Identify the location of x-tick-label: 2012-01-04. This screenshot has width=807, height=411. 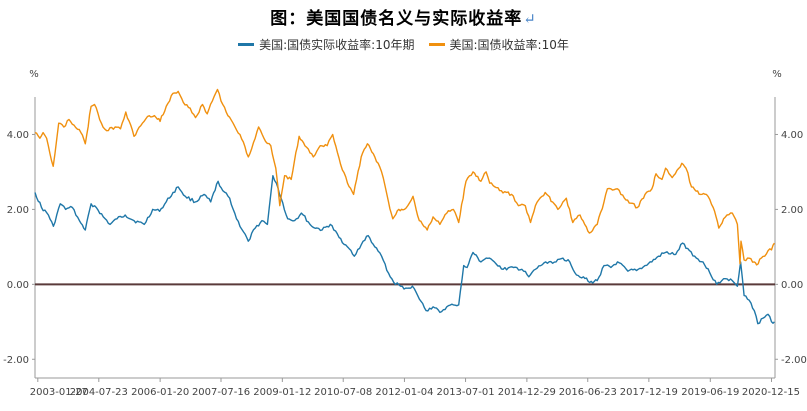
(404, 392).